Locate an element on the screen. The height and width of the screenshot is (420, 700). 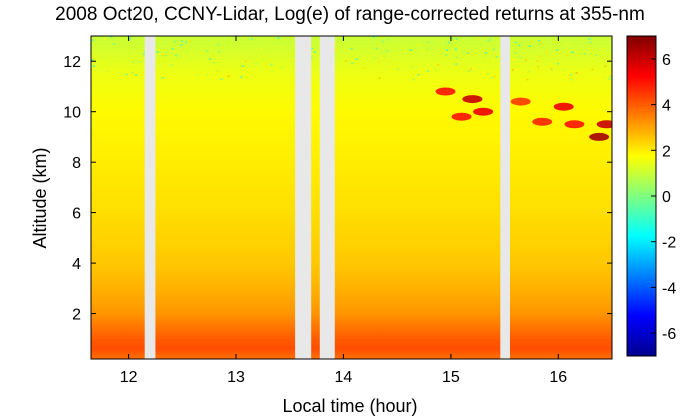
y-axis-label: Altitude (km) is located at coordinates (40, 197).